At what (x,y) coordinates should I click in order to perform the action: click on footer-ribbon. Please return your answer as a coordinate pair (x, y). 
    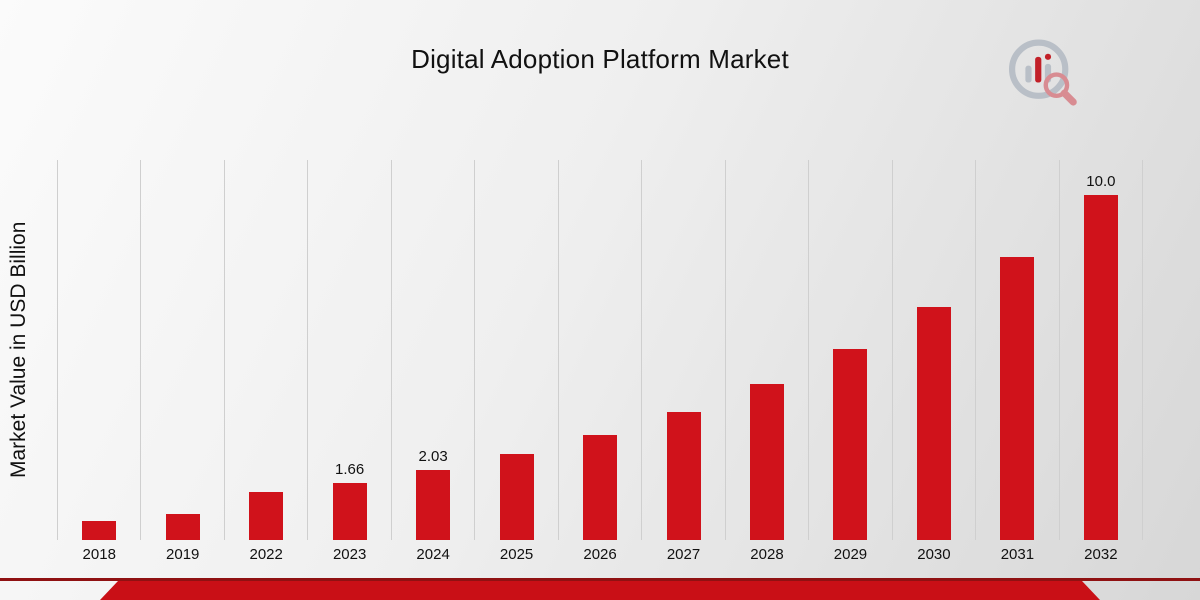
    Looking at the image, I should click on (600, 590).